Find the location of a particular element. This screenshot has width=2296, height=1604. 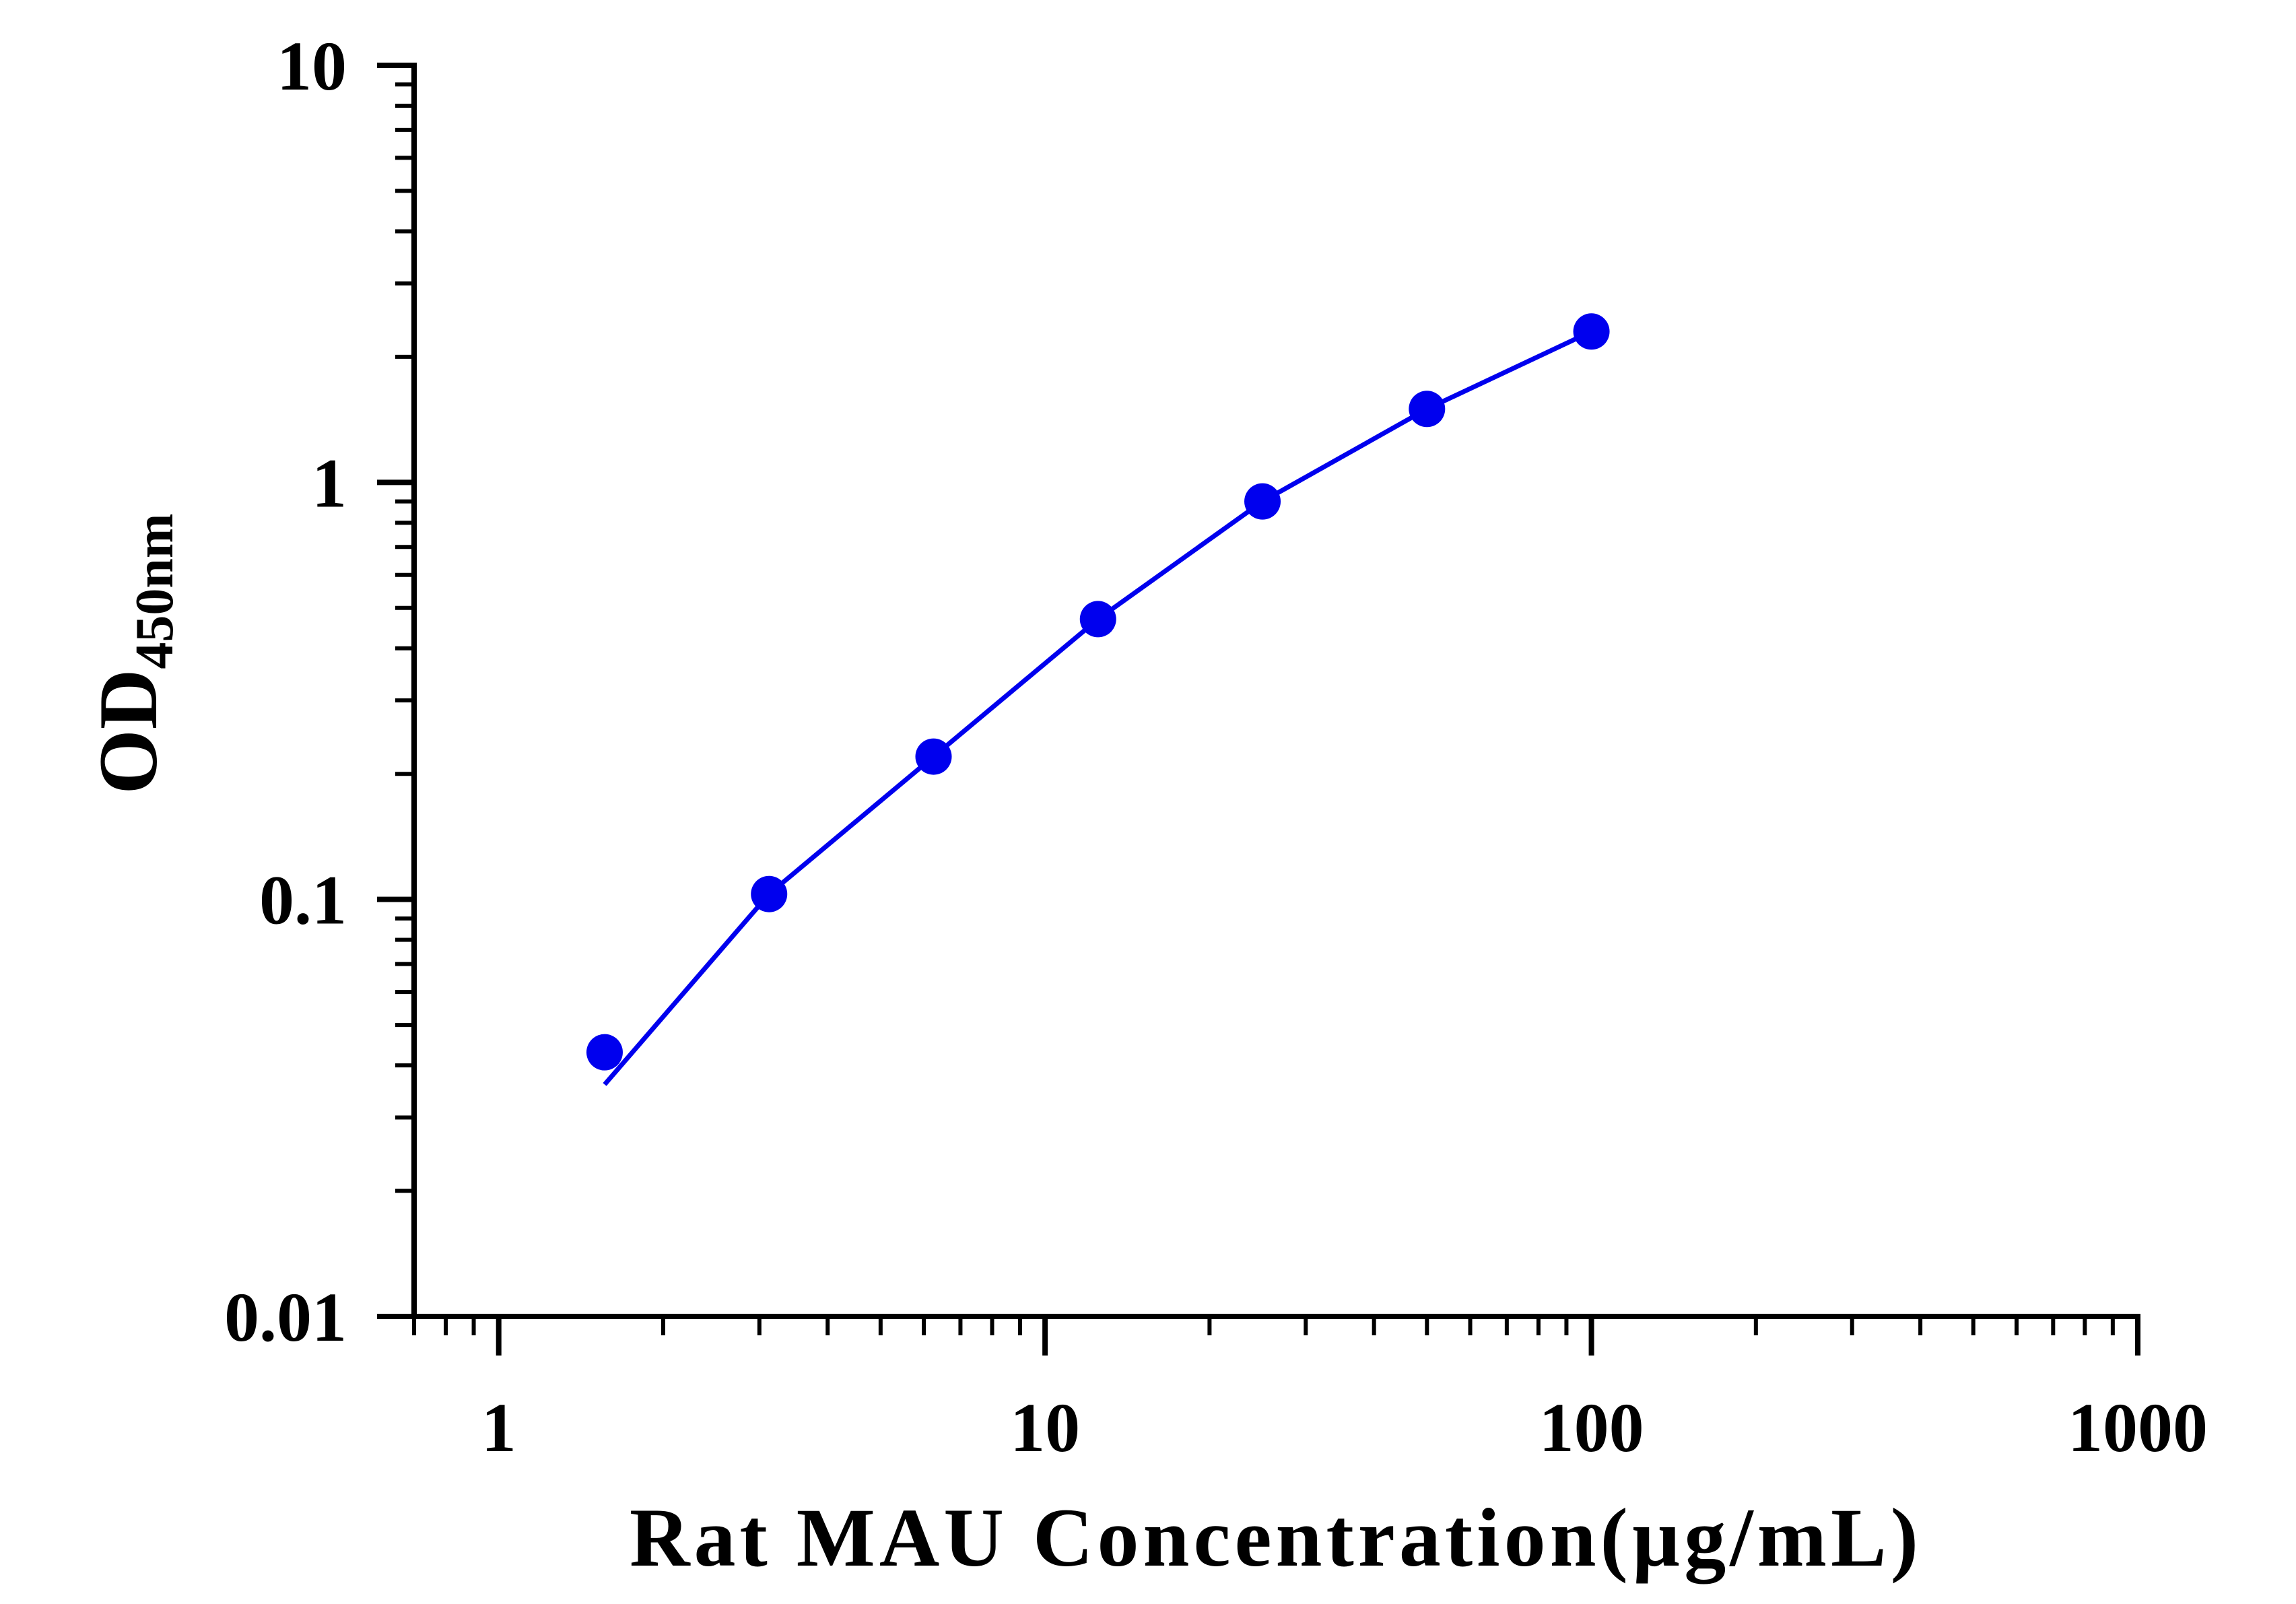

x-axis-title: Rat MAU Concentration(µg/mL) is located at coordinates (1276, 1538).